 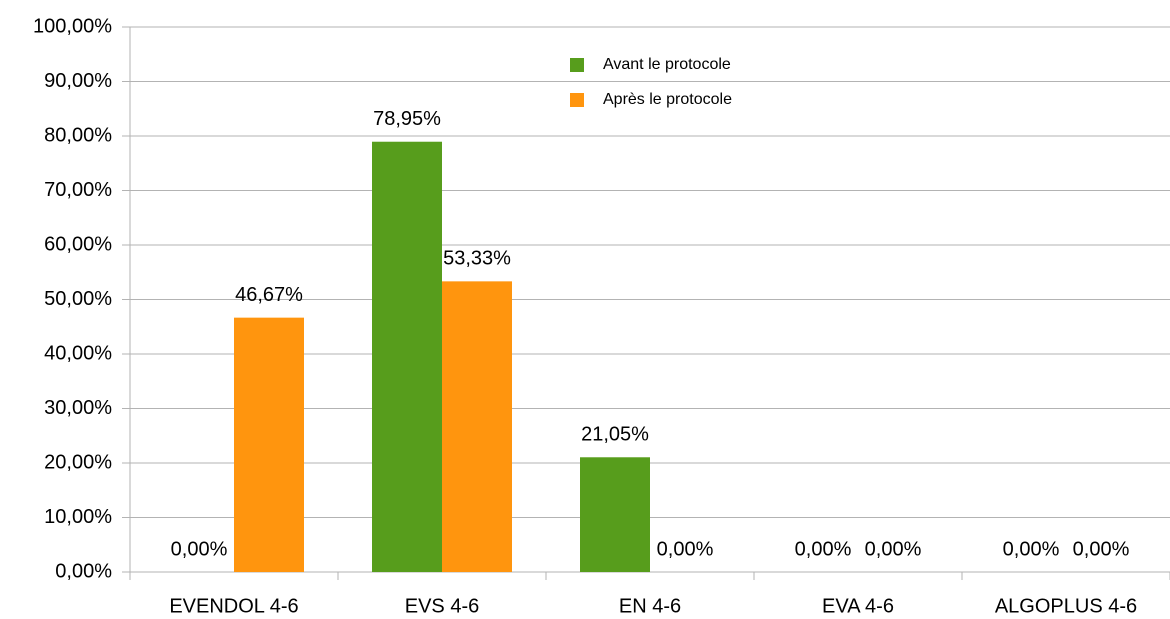 I want to click on y-tick-label: 10,00%, so click(x=78, y=517).